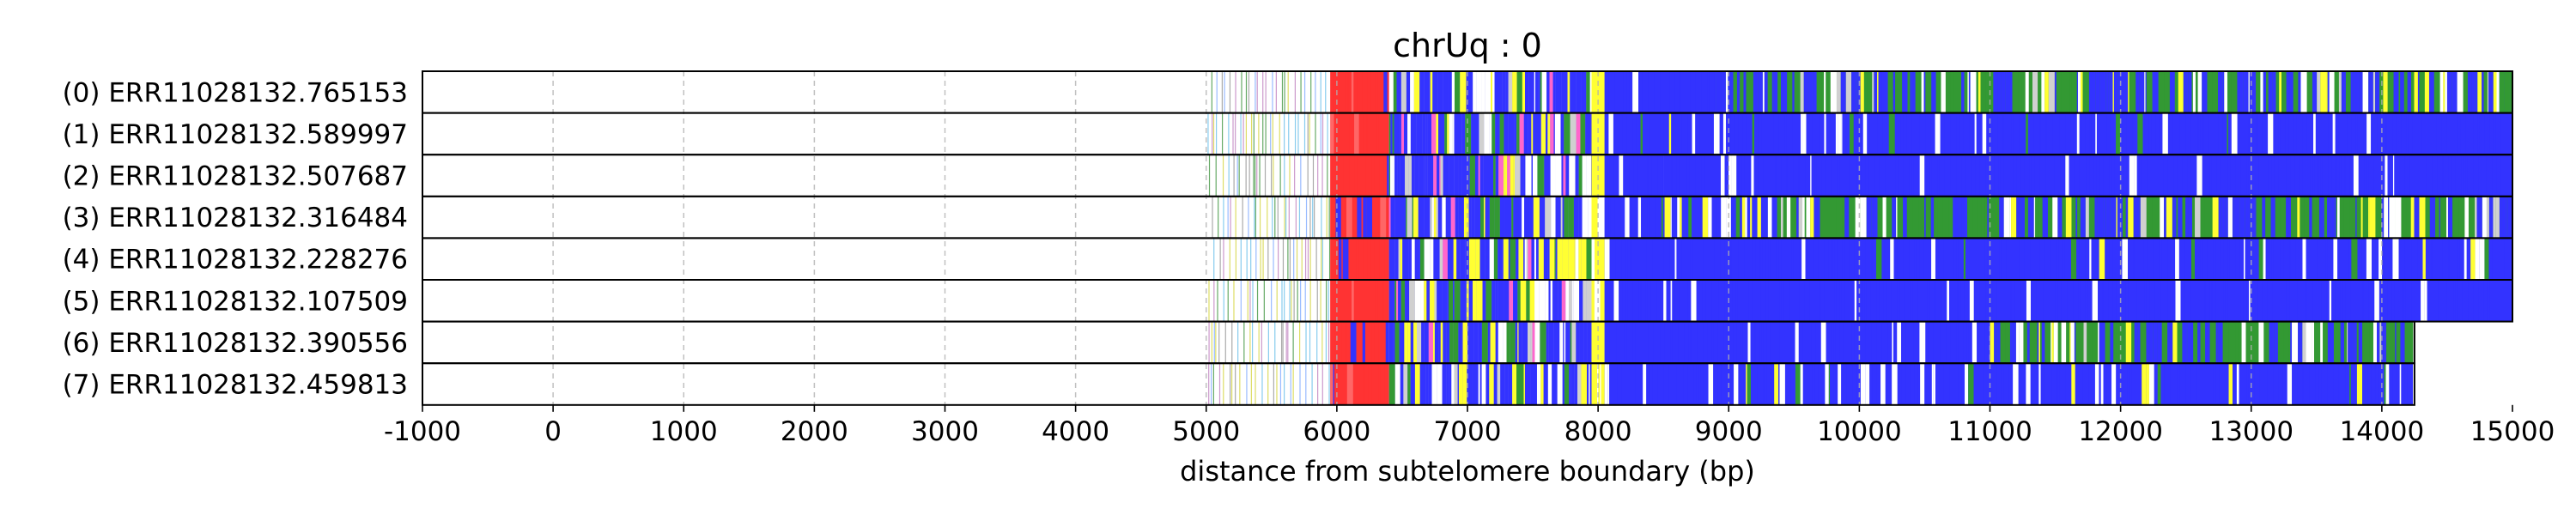 The image size is (2576, 515). What do you see at coordinates (2383, 431) in the screenshot?
I see `x-tick-label: 14000` at bounding box center [2383, 431].